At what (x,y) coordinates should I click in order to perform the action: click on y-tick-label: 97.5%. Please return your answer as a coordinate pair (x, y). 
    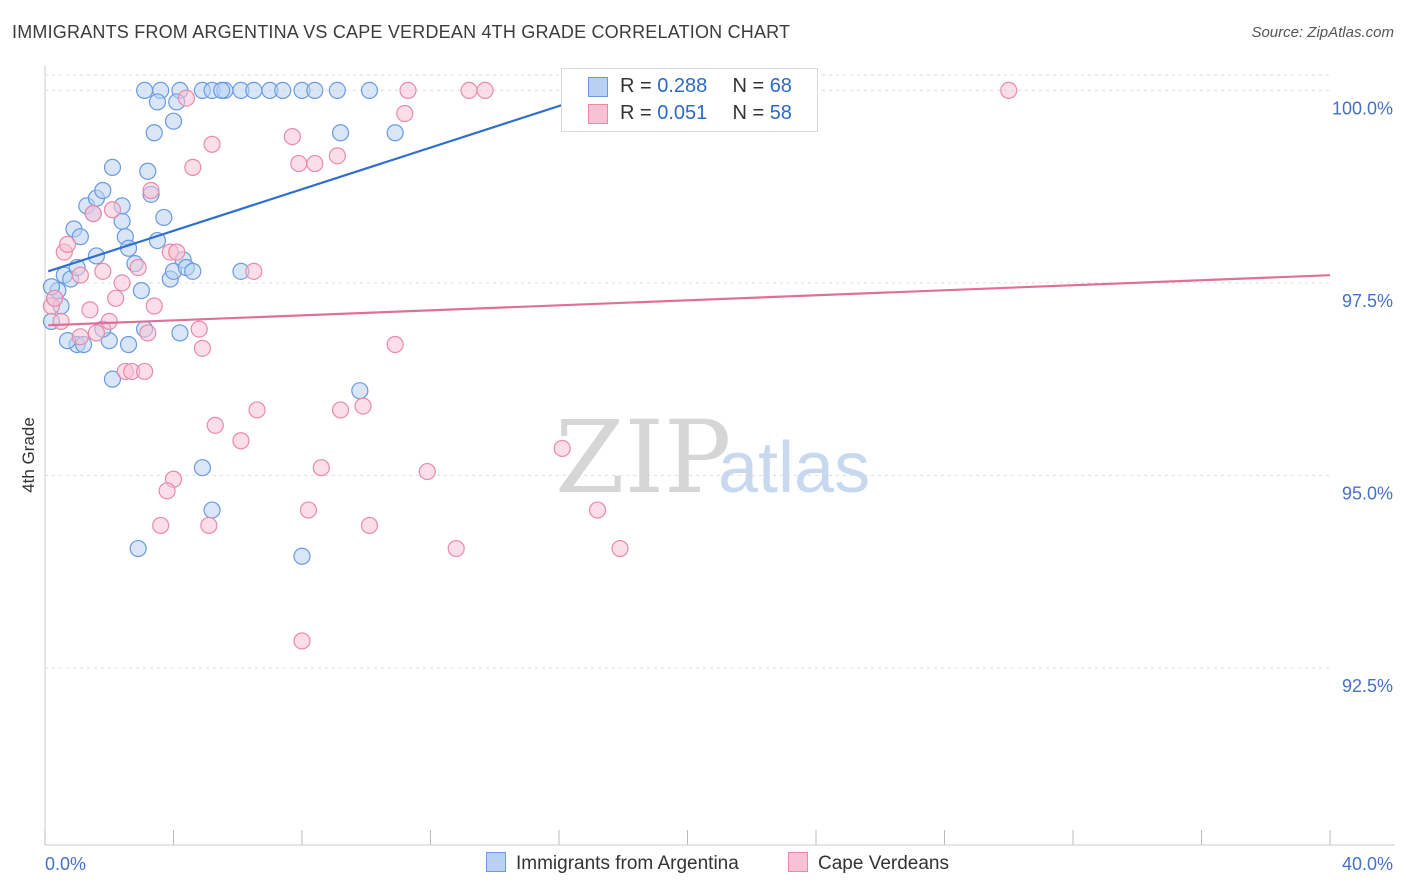
    Looking at the image, I should click on (1367, 301).